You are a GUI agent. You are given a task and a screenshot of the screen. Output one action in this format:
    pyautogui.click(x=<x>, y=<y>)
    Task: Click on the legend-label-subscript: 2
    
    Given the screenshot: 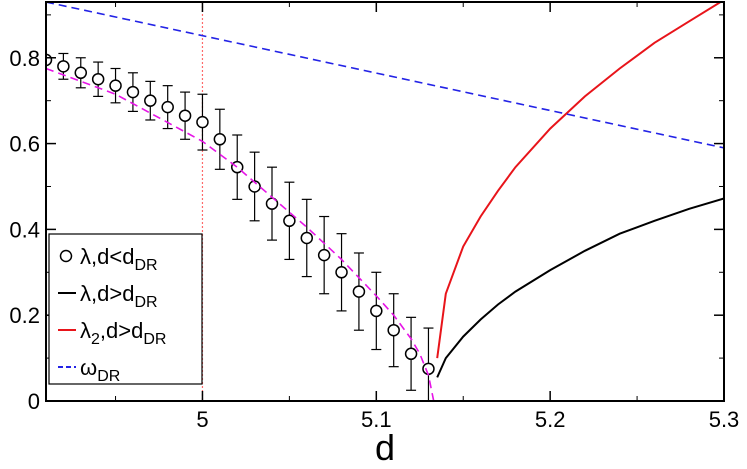 What is the action you would take?
    pyautogui.click(x=95, y=339)
    